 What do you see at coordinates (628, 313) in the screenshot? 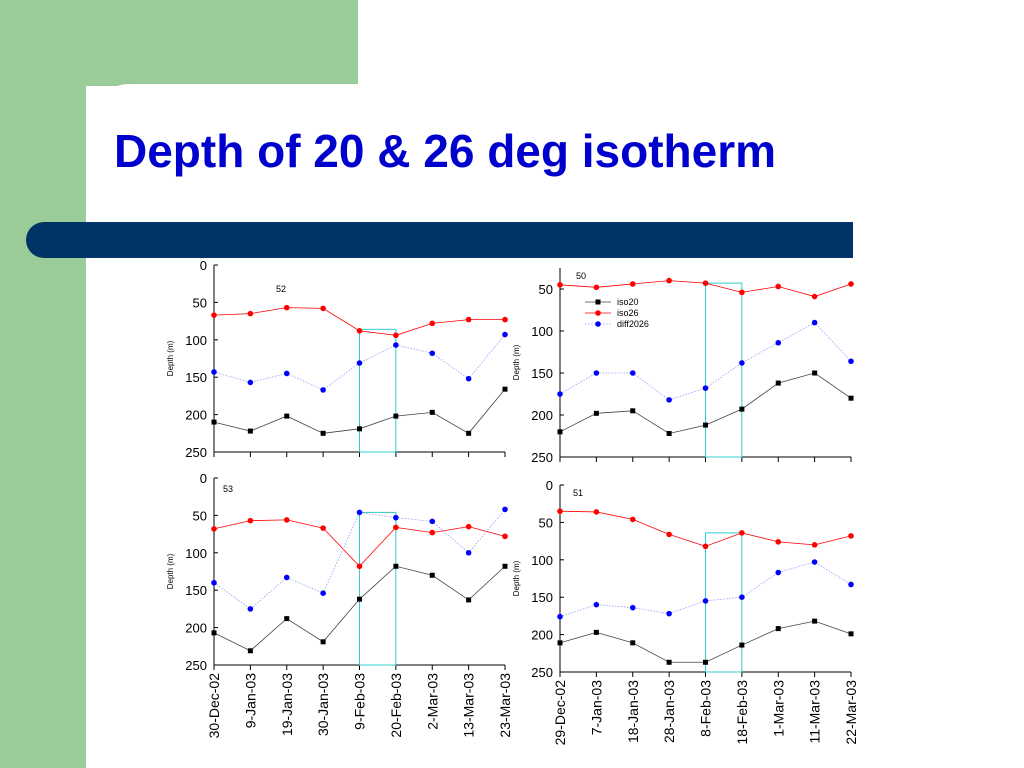
I see `legend-label-iso26: iso26` at bounding box center [628, 313].